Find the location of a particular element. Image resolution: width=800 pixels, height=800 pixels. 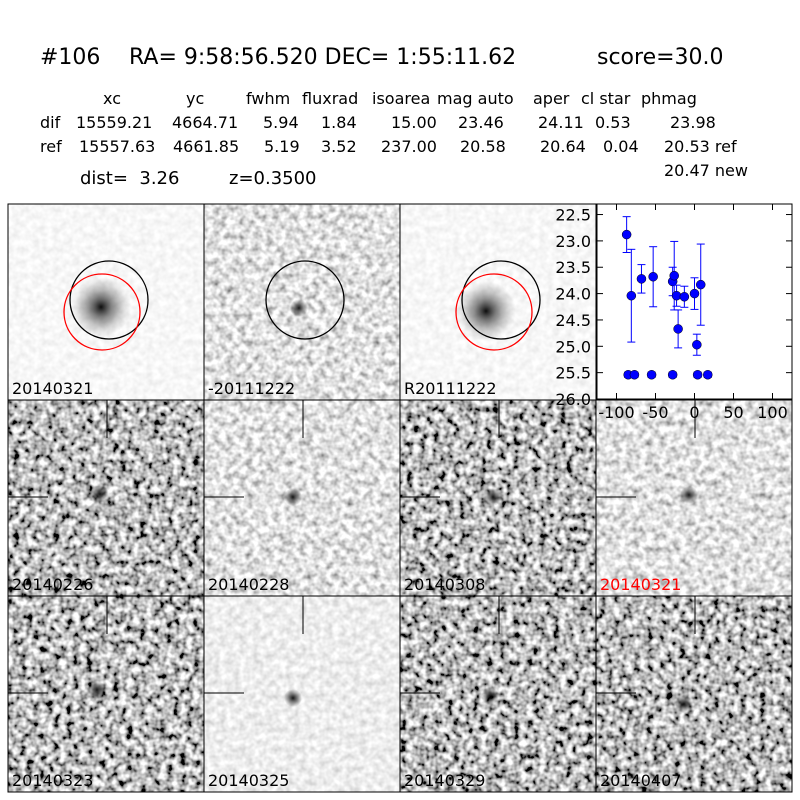

x-tick-label: -50 is located at coordinates (655, 412).